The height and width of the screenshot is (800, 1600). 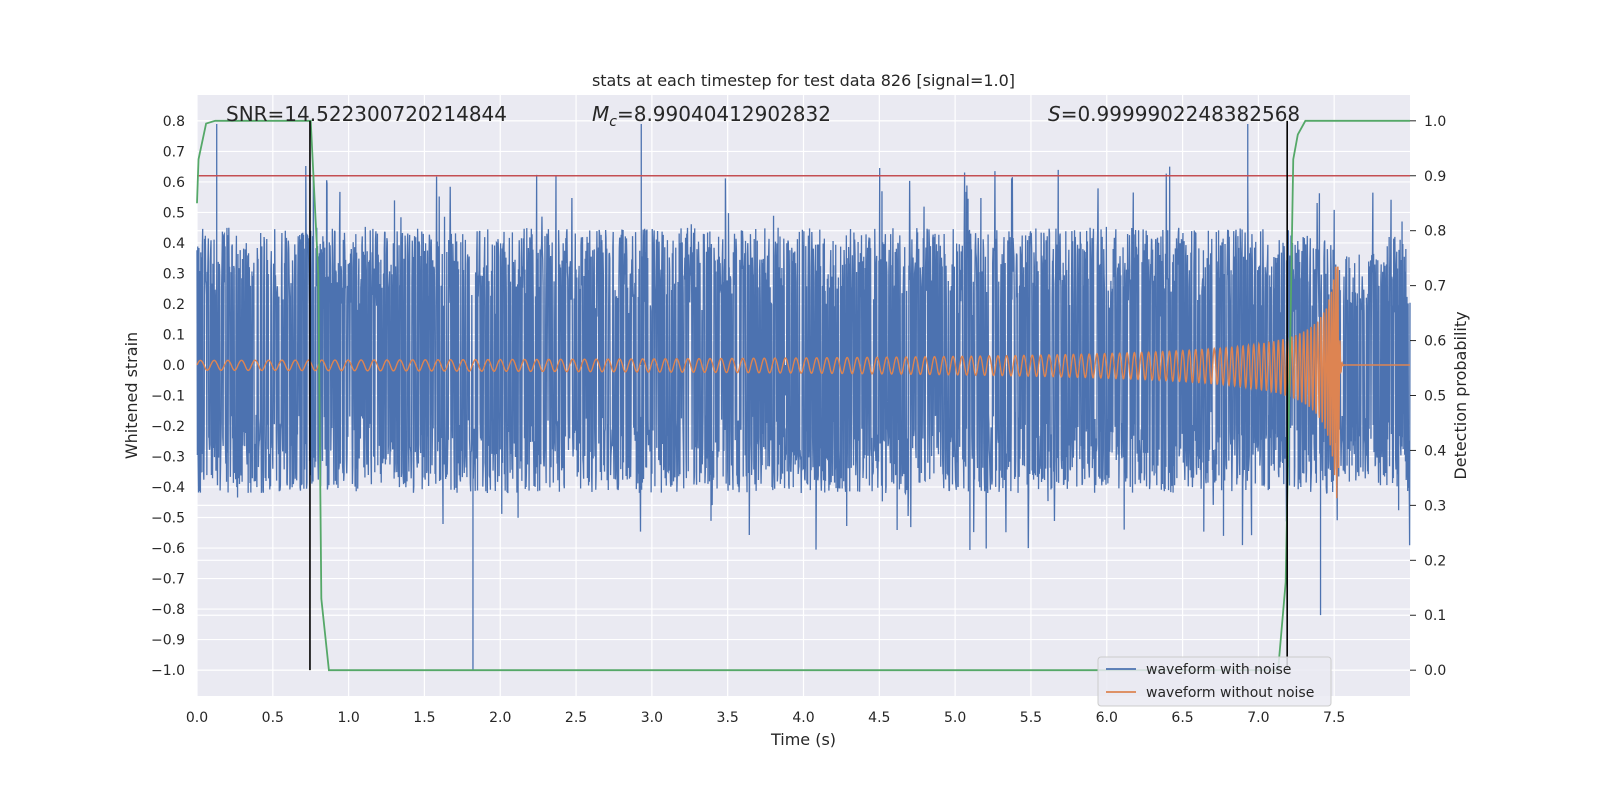 What do you see at coordinates (1435, 397) in the screenshot?
I see `right-y-tick-label: 0.5` at bounding box center [1435, 397].